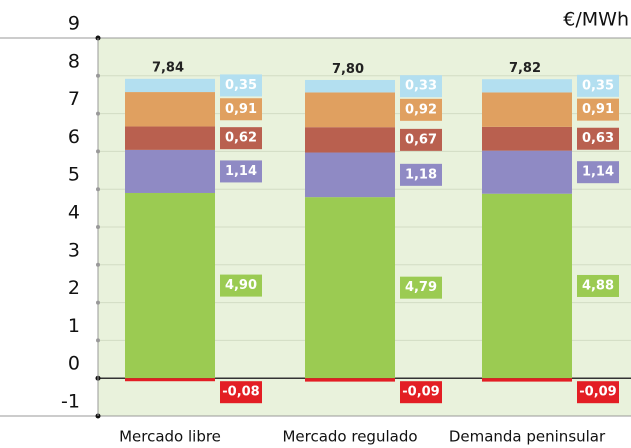 This screenshot has height=448, width=631. I want to click on y-tick-label: 2, so click(74, 288).